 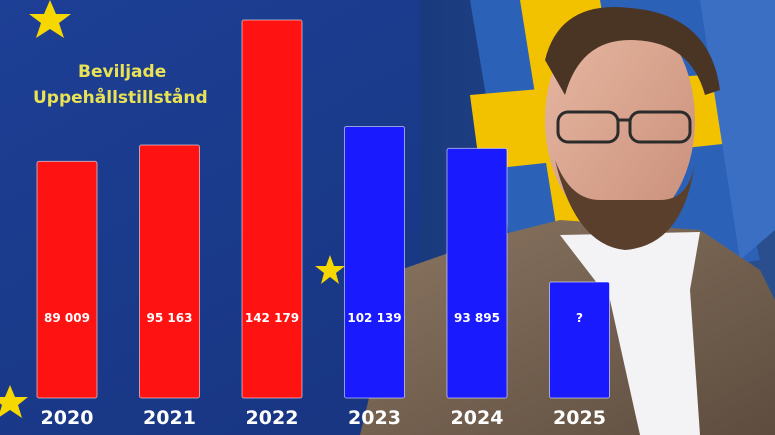 I want to click on value-label-2024: 93 895, so click(x=477, y=318).